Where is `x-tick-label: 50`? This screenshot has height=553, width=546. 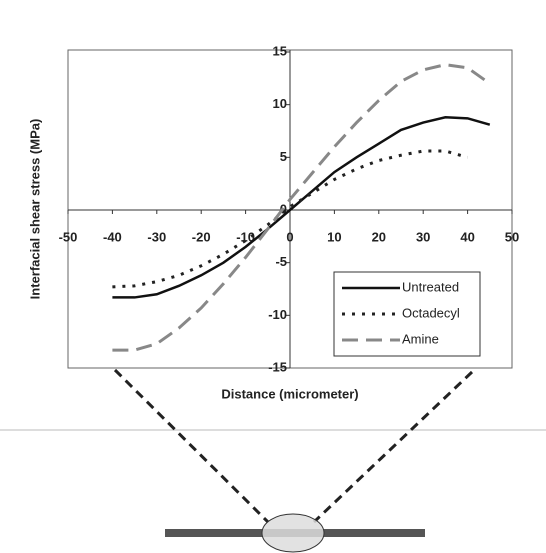
x-tick-label: 50 is located at coordinates (512, 236).